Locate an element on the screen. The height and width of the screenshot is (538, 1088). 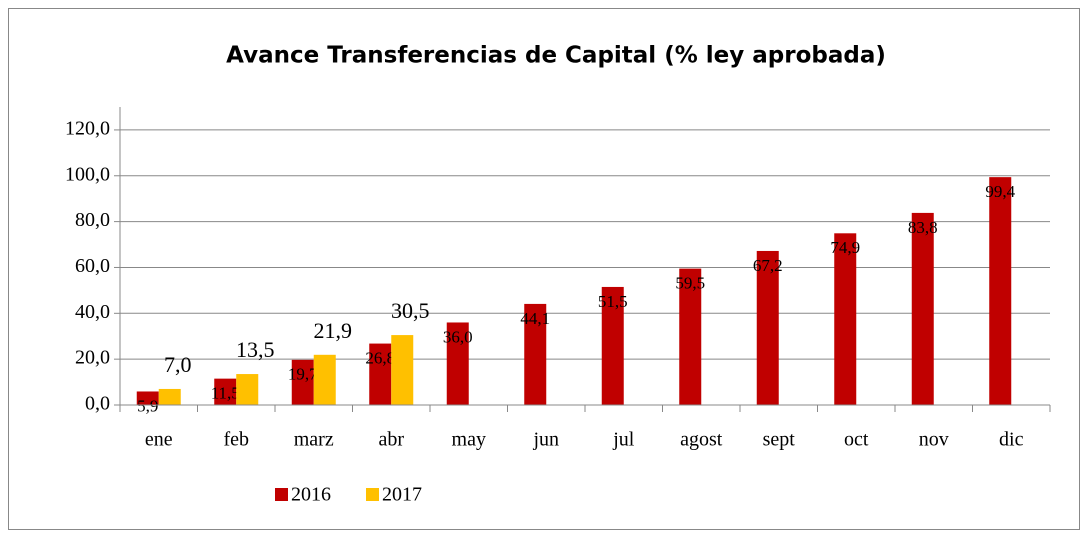
data-label: 59,5 is located at coordinates (690, 283).